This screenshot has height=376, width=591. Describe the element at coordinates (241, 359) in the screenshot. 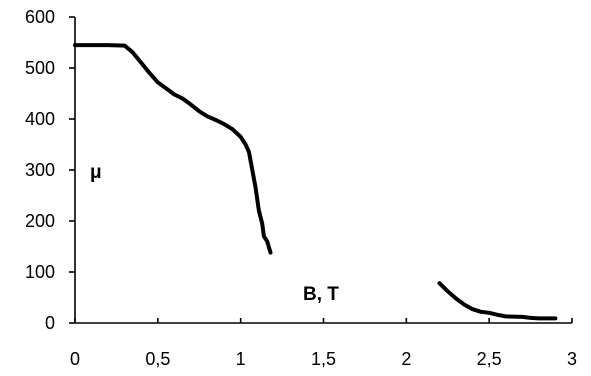

I see `x-tick-label: 1` at that location.